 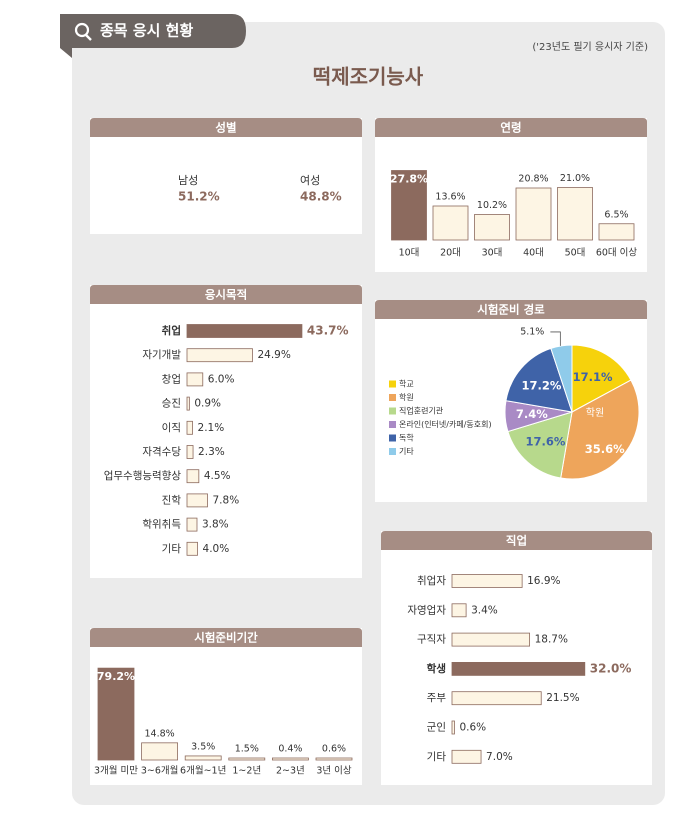 What do you see at coordinates (146, 31) in the screenshot?
I see `badge-text: 종목 응시 현황` at bounding box center [146, 31].